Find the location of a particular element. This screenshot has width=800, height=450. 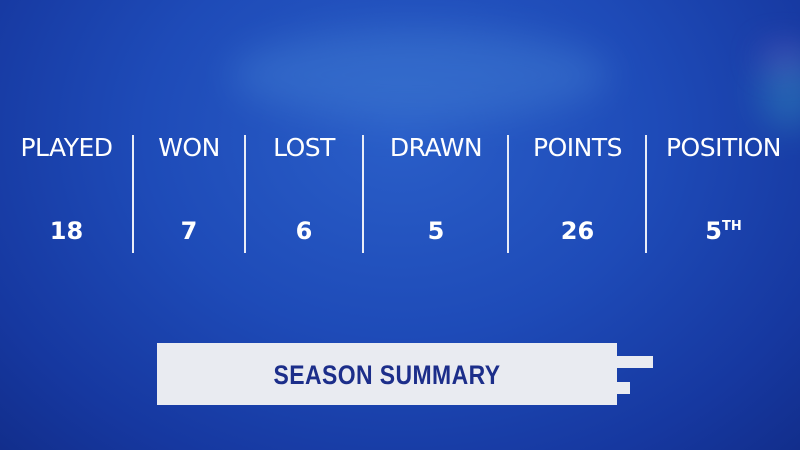

stat-value: 26 is located at coordinates (577, 231).